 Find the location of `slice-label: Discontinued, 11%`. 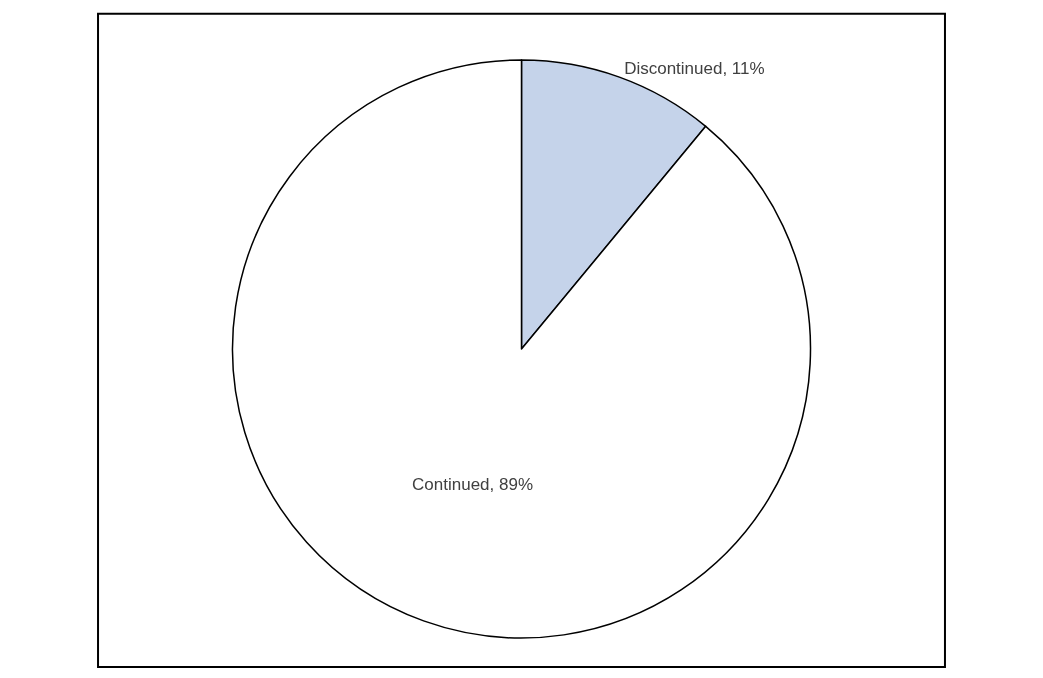

slice-label: Discontinued, 11% is located at coordinates (694, 69).